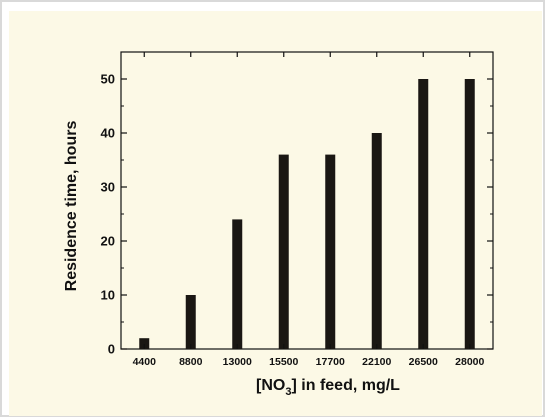 This screenshot has height=419, width=545. What do you see at coordinates (108, 241) in the screenshot?
I see `y-tick-label: 20` at bounding box center [108, 241].